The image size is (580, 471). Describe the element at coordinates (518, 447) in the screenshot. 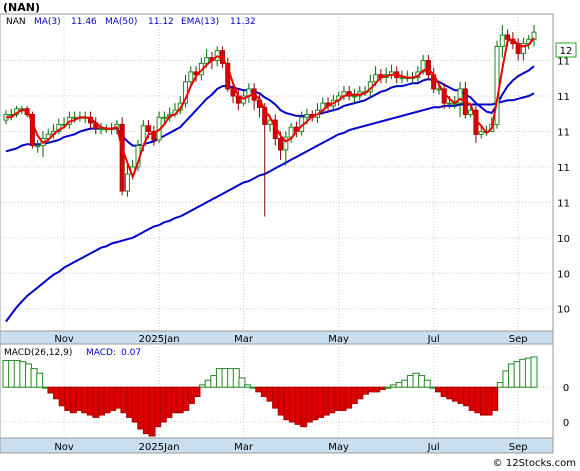

I see `macd-x-tick-label: Sep` at that location.